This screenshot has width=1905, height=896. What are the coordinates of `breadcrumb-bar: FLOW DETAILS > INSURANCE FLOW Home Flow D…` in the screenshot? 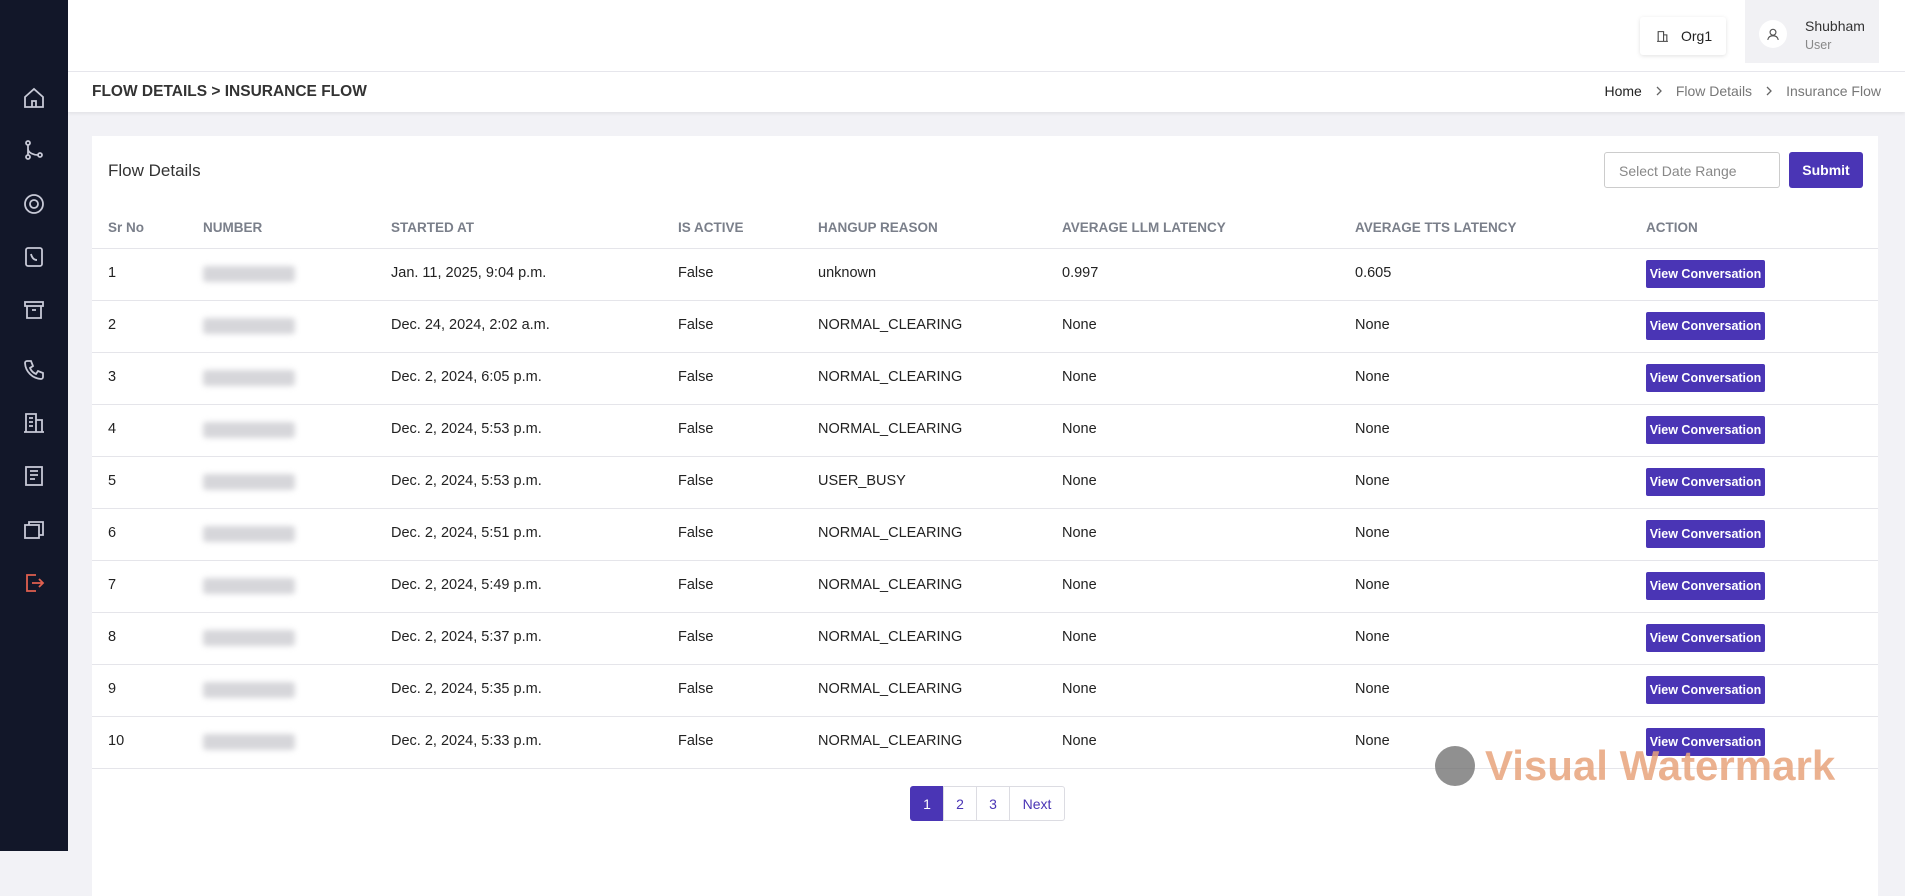 It's located at (986, 92).